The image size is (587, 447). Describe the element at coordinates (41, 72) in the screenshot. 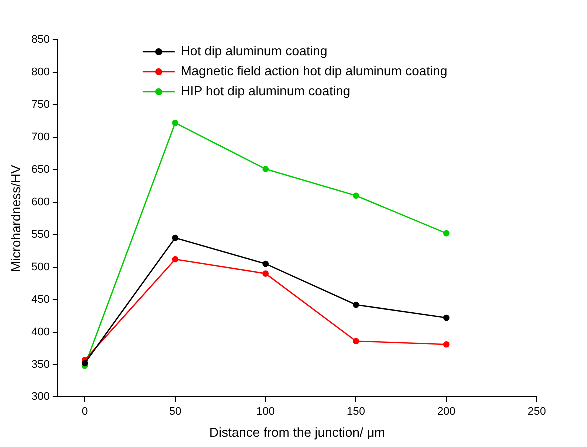

I see `y-tick-label: 800` at that location.